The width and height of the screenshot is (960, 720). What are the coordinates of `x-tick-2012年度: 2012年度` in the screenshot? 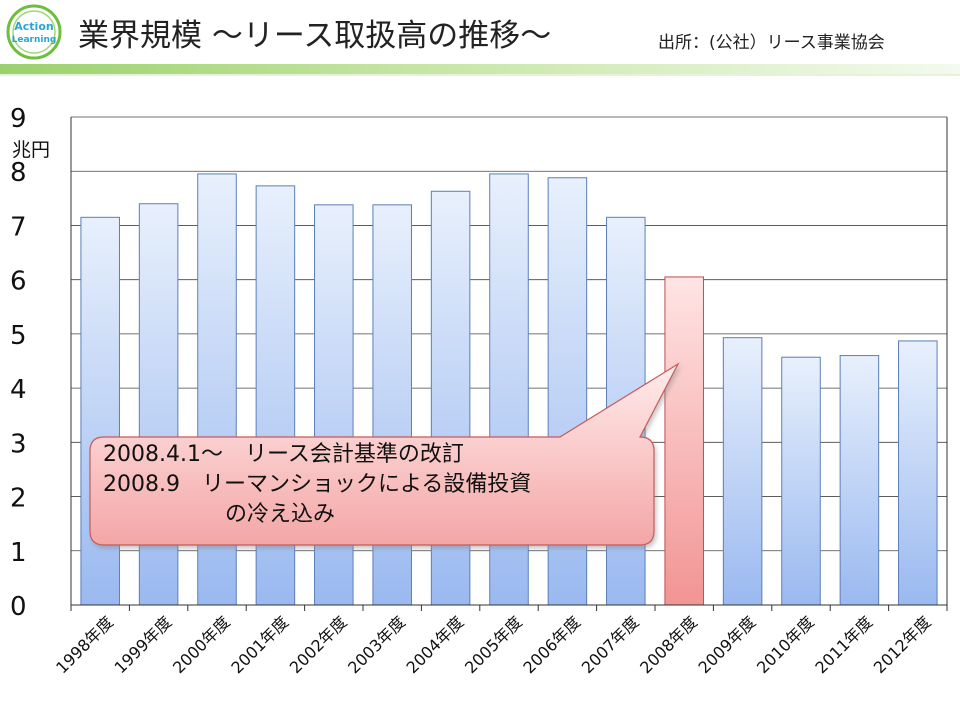 It's located at (902, 644).